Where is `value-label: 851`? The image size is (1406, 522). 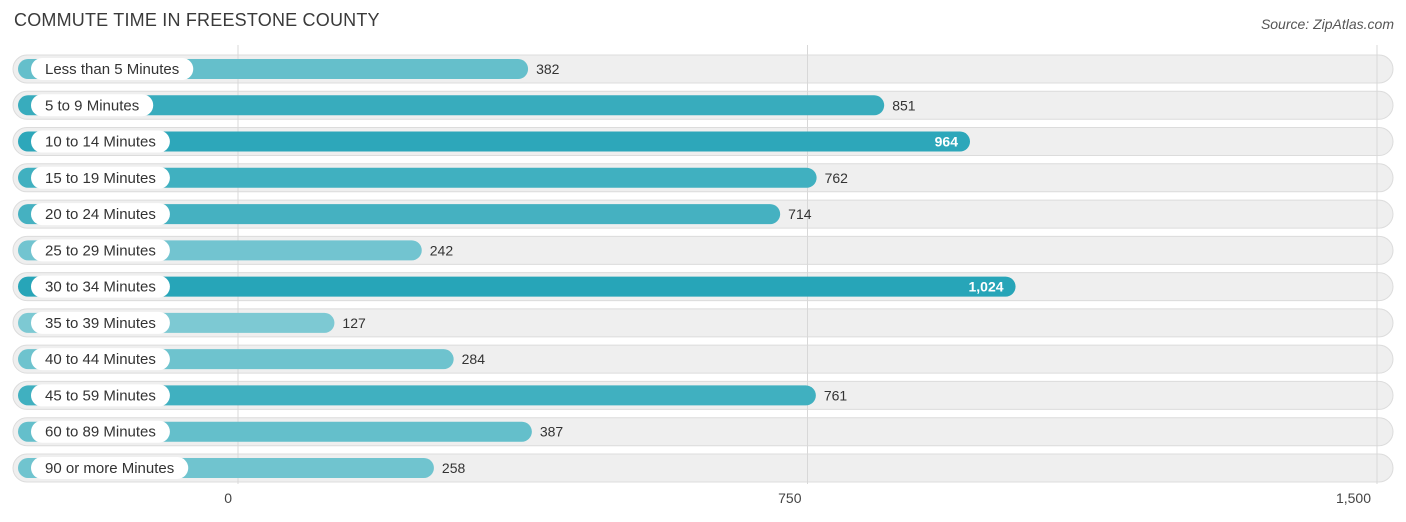
value-label: 851 is located at coordinates (904, 105).